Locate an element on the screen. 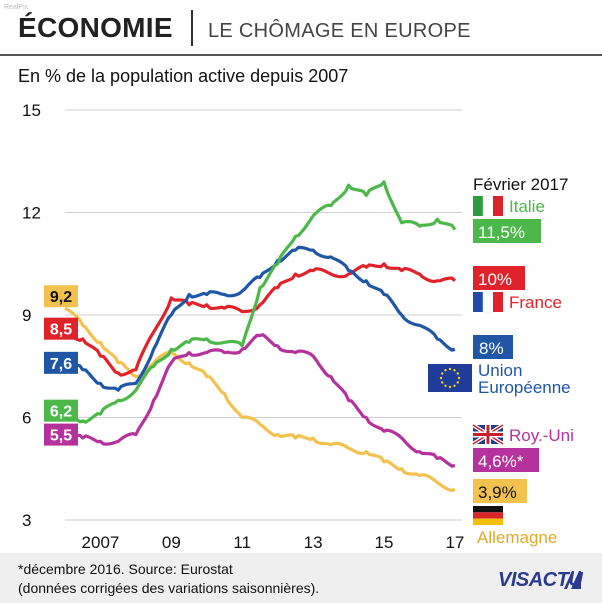  legend-france-value: 10% is located at coordinates (495, 279).